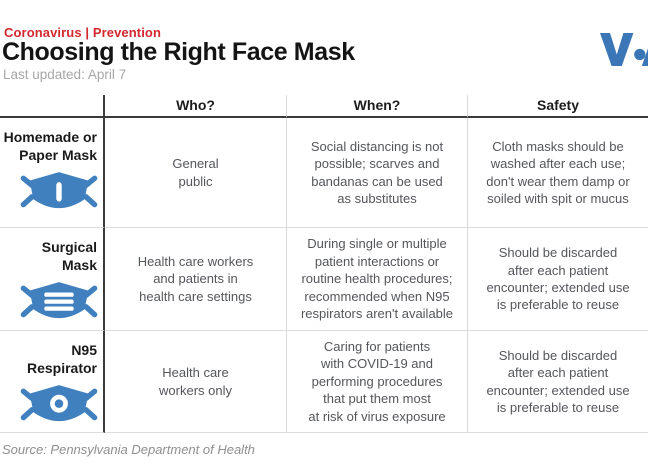  What do you see at coordinates (377, 106) in the screenshot?
I see `column-header-when: When?` at bounding box center [377, 106].